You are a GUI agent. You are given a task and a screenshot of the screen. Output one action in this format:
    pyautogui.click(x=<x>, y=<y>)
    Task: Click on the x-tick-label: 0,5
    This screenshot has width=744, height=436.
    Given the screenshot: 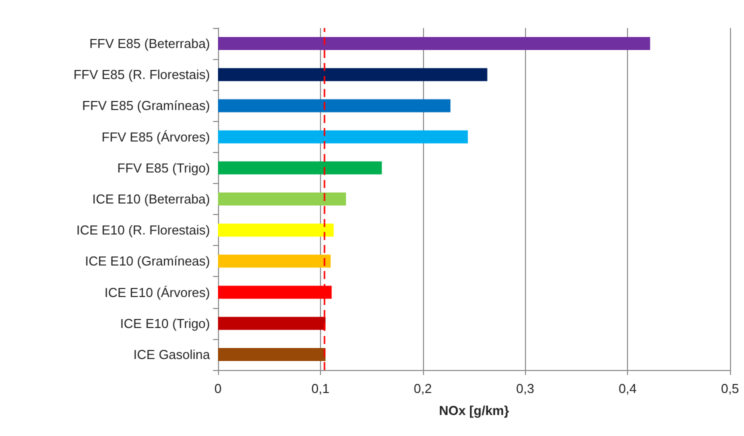 What is the action you would take?
    pyautogui.click(x=730, y=388)
    